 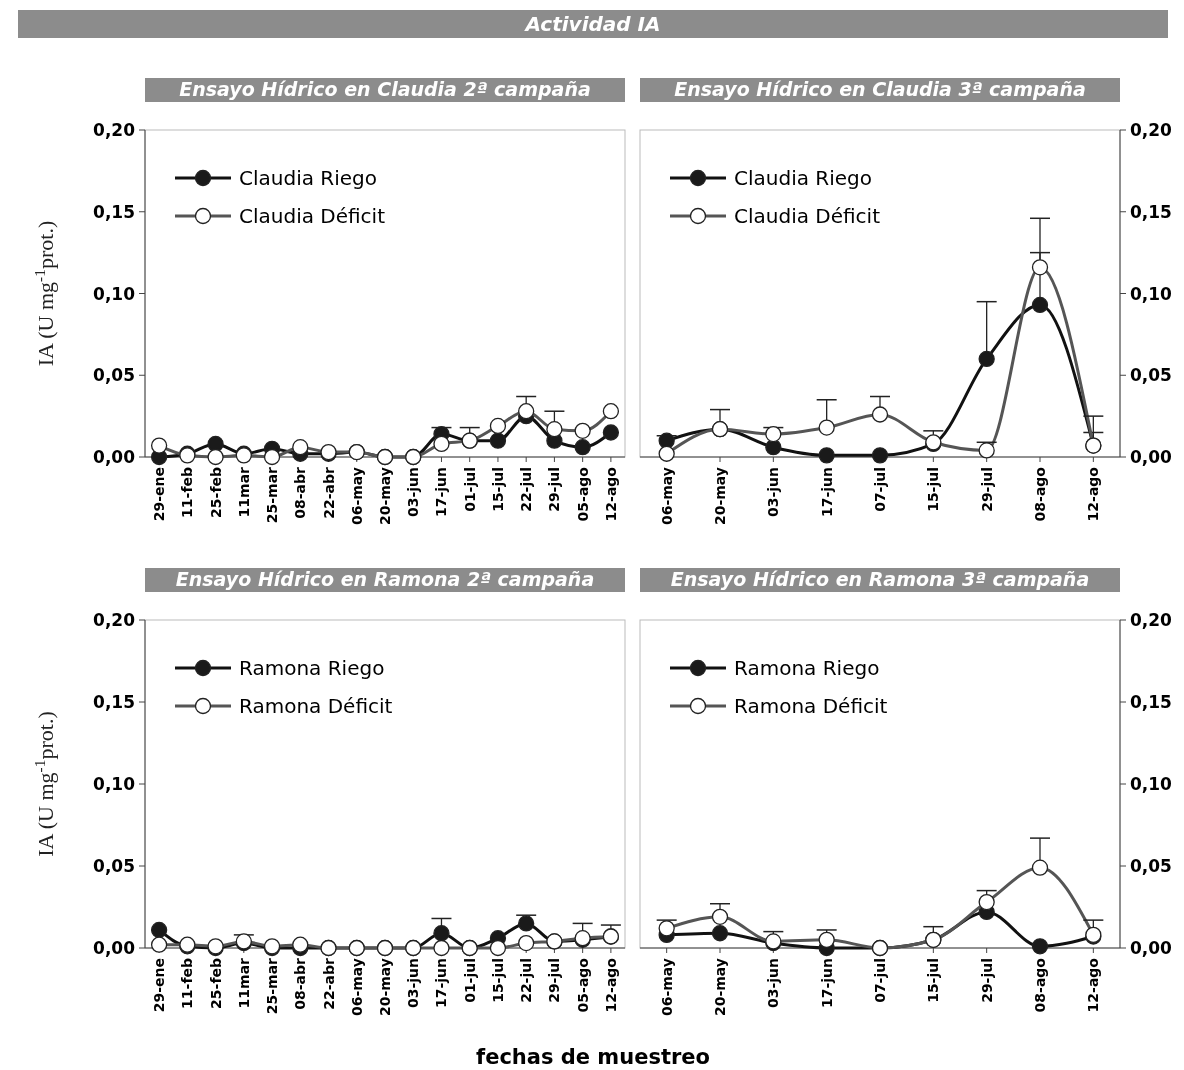 What do you see at coordinates (880, 579) in the screenshot?
I see `chart-title: Ensayo Hídrico en Ramona 3ª campaña` at bounding box center [880, 579].